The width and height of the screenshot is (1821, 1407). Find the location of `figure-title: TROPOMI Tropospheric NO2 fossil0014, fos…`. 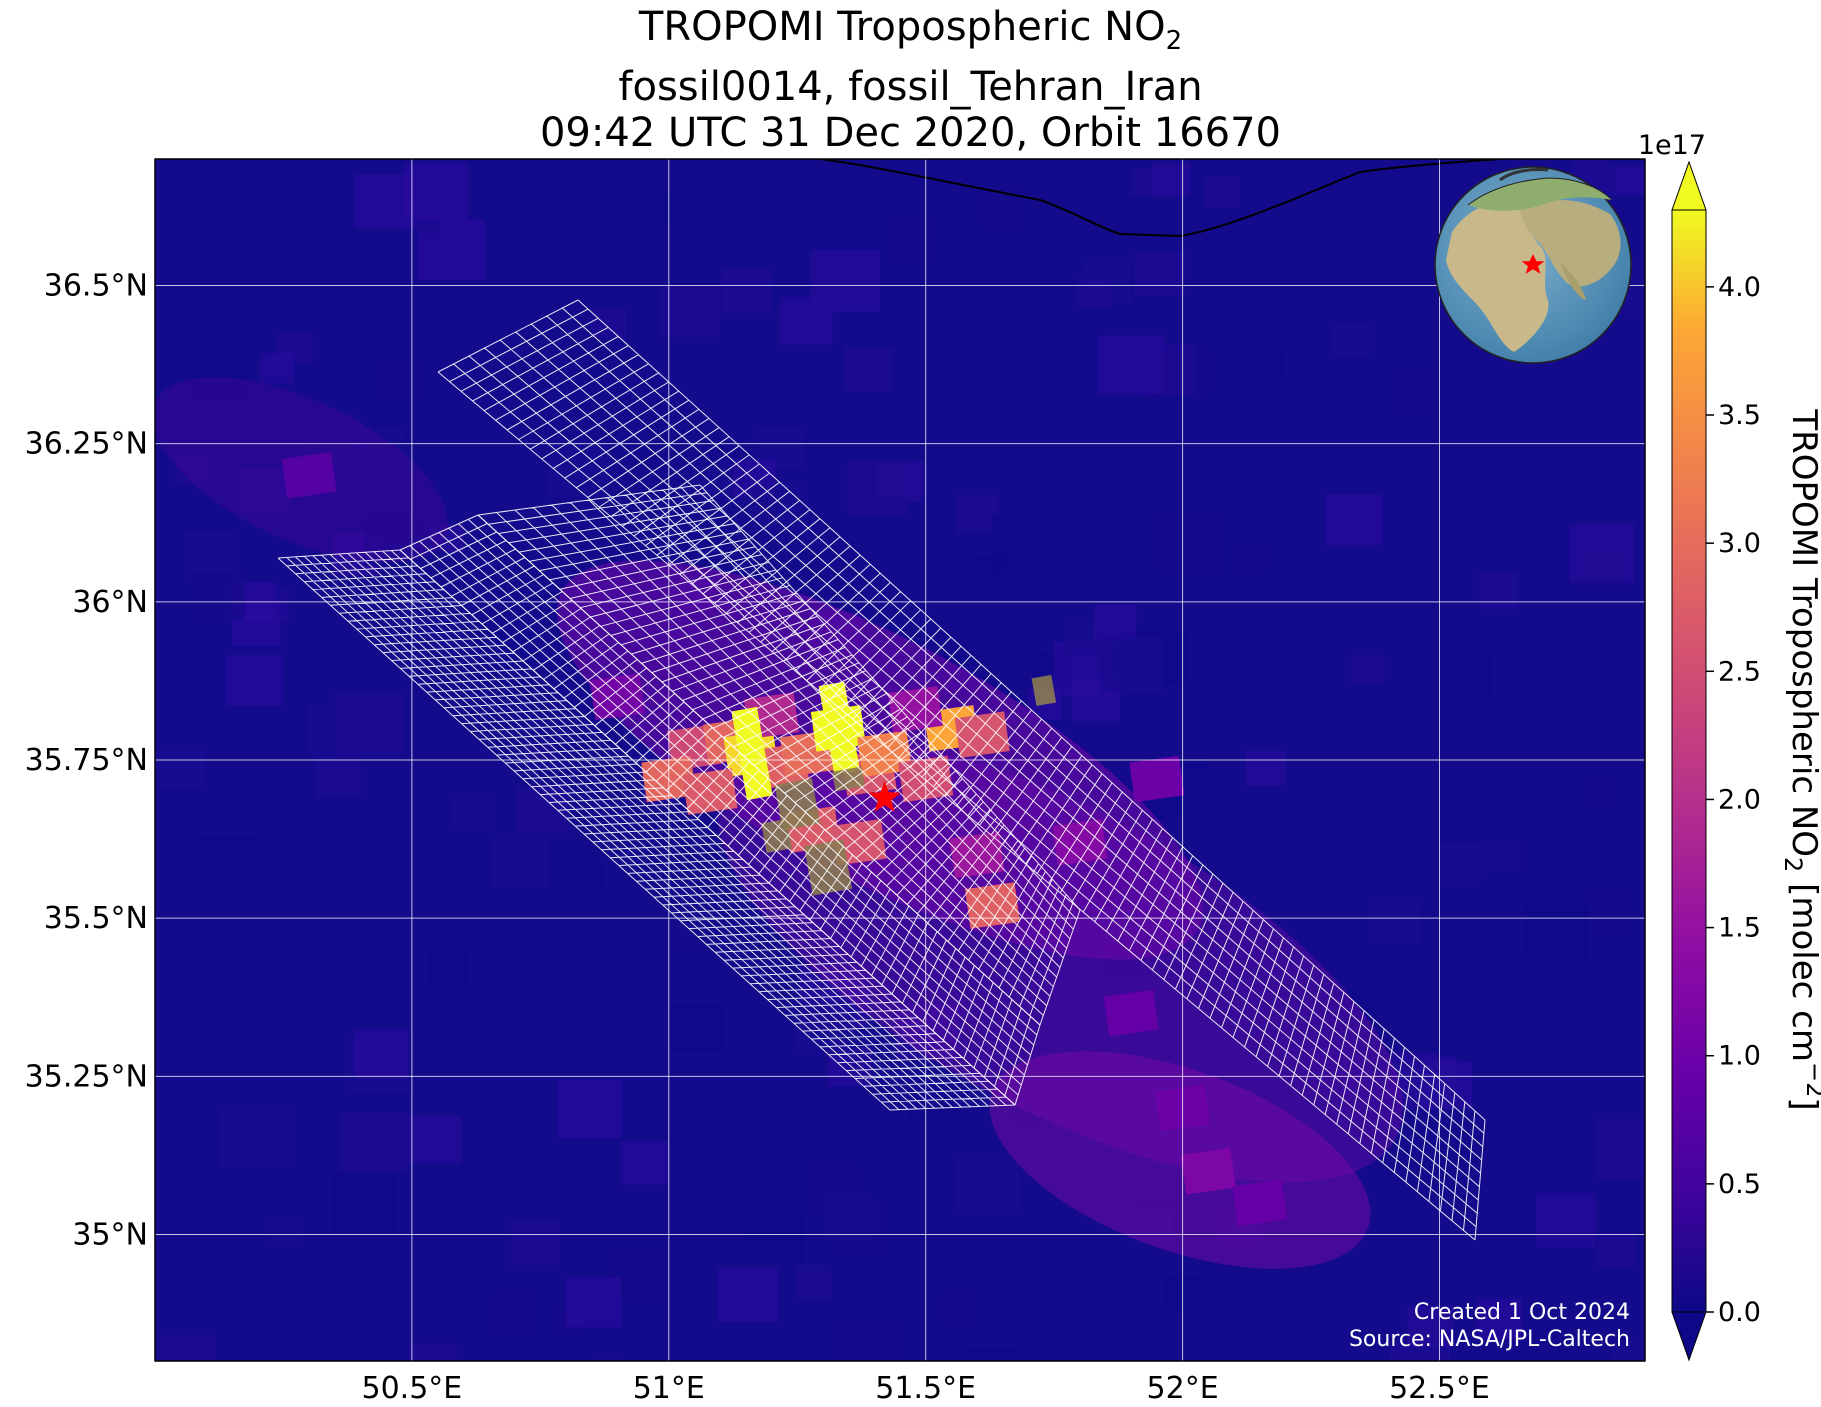

figure-title: TROPOMI Tropospheric NO2 fossil0014, fos… is located at coordinates (910, 80).